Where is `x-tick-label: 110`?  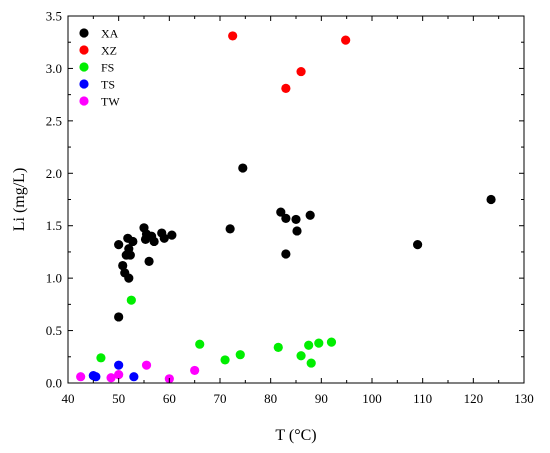
x-tick-label: 110 is located at coordinates (422, 398).